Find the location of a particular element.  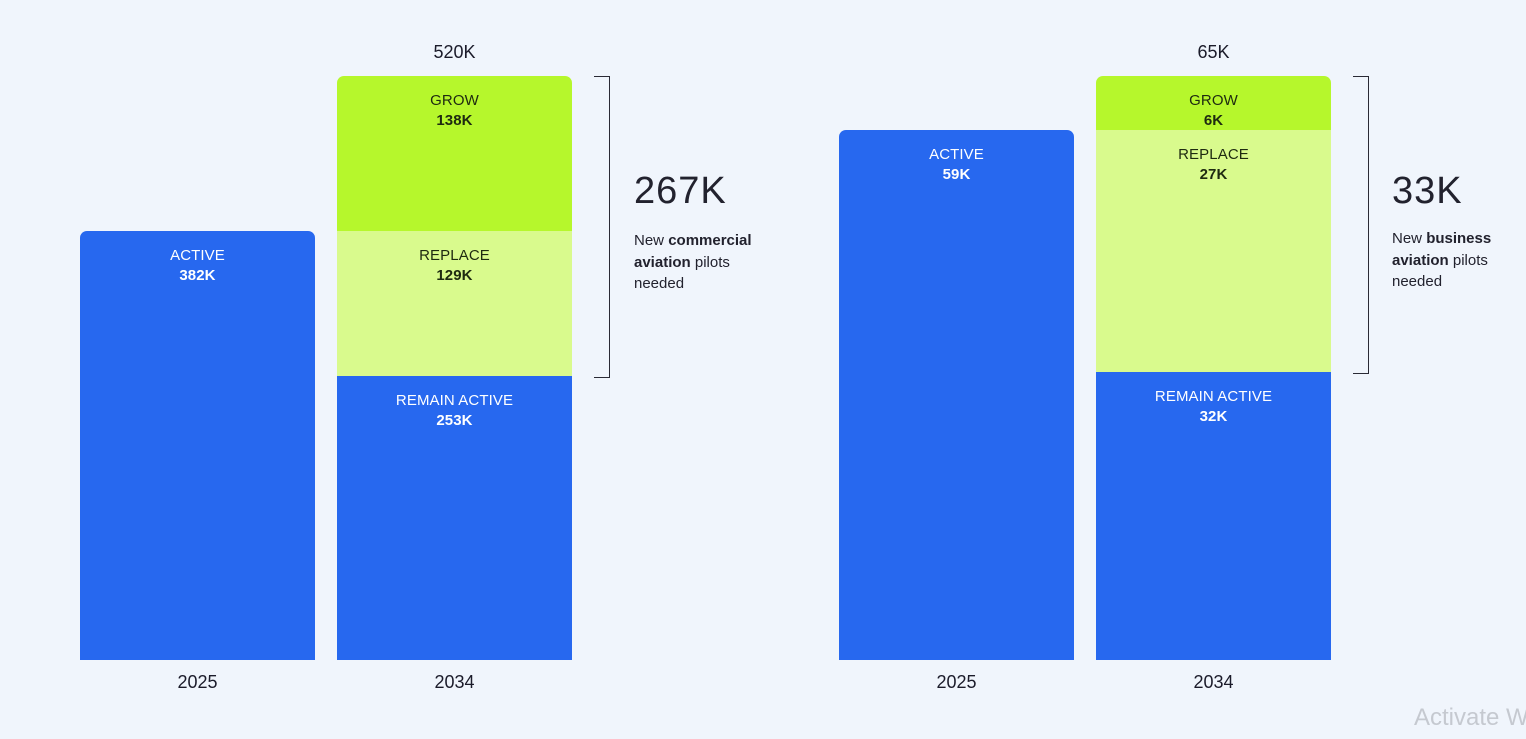

callout-text-bold: commercial aviation is located at coordinates (693, 251).